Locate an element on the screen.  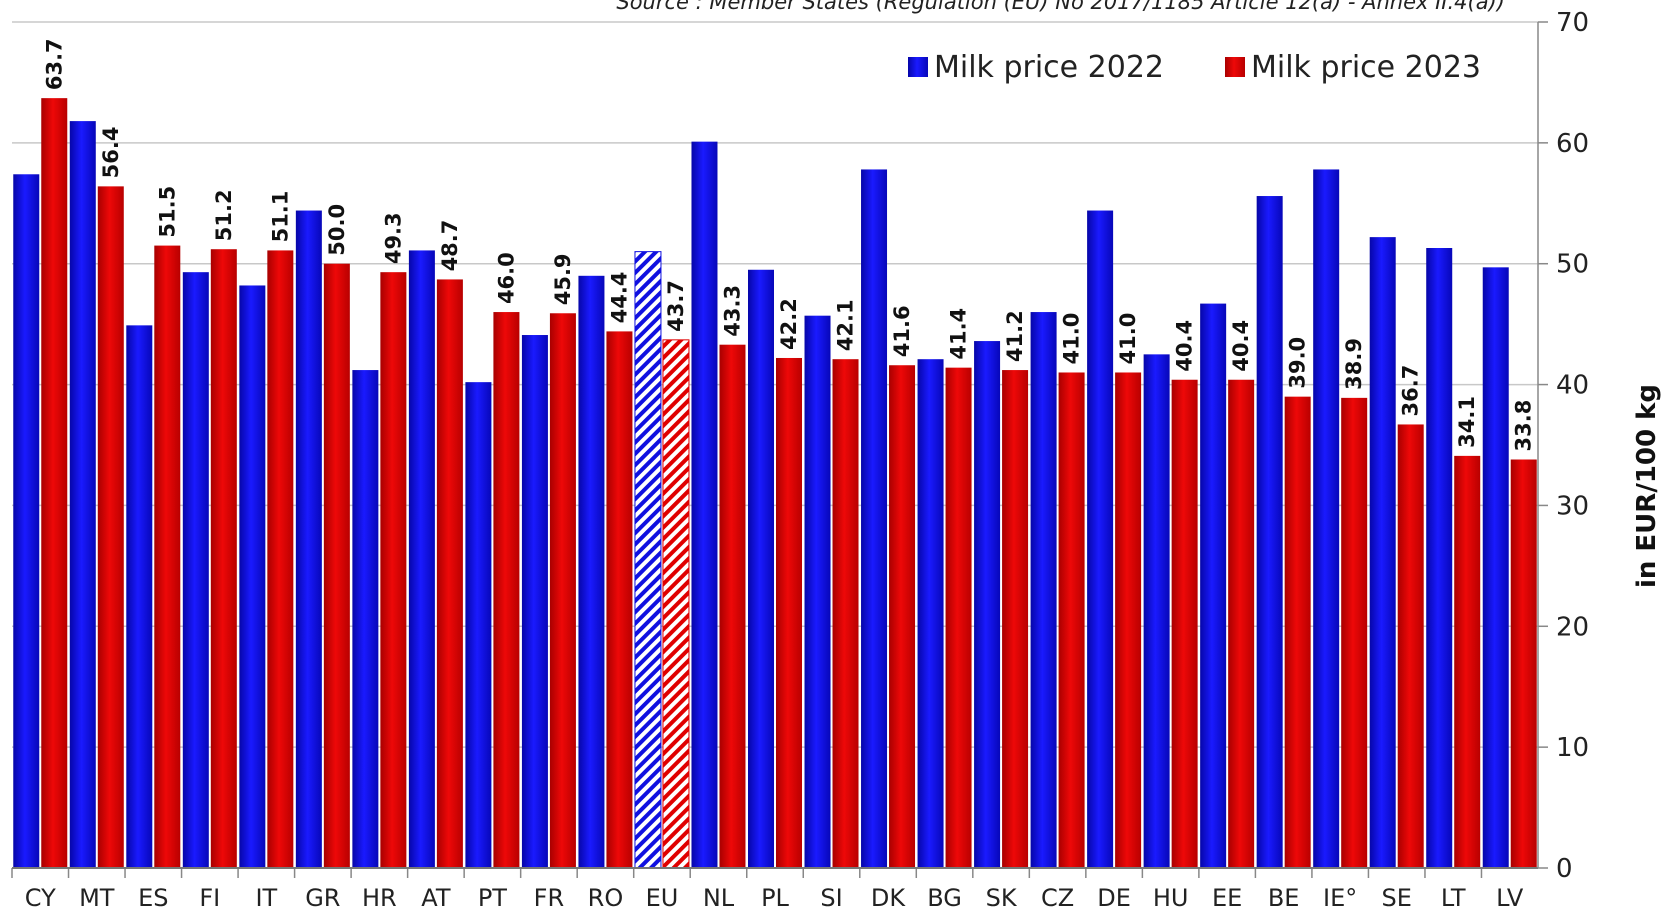
bar-2023-HU is located at coordinates (1184, 623).